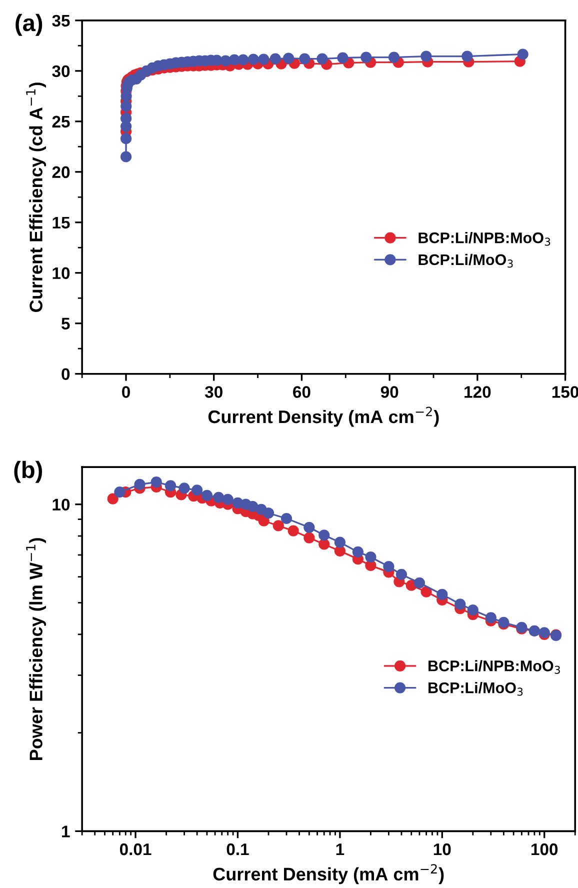 The height and width of the screenshot is (888, 578). What do you see at coordinates (36, 649) in the screenshot?
I see `y-axis-title: Power Efficiency (lm W$^{−1}$)` at bounding box center [36, 649].